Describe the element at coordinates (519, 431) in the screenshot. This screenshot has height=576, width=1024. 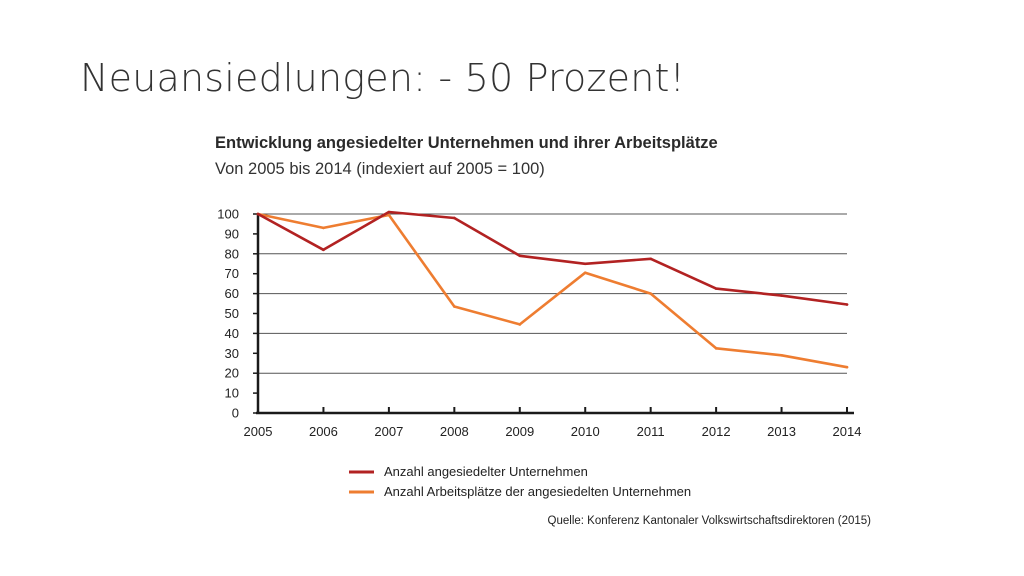
I see `x-tick-label-2009: 2009` at that location.